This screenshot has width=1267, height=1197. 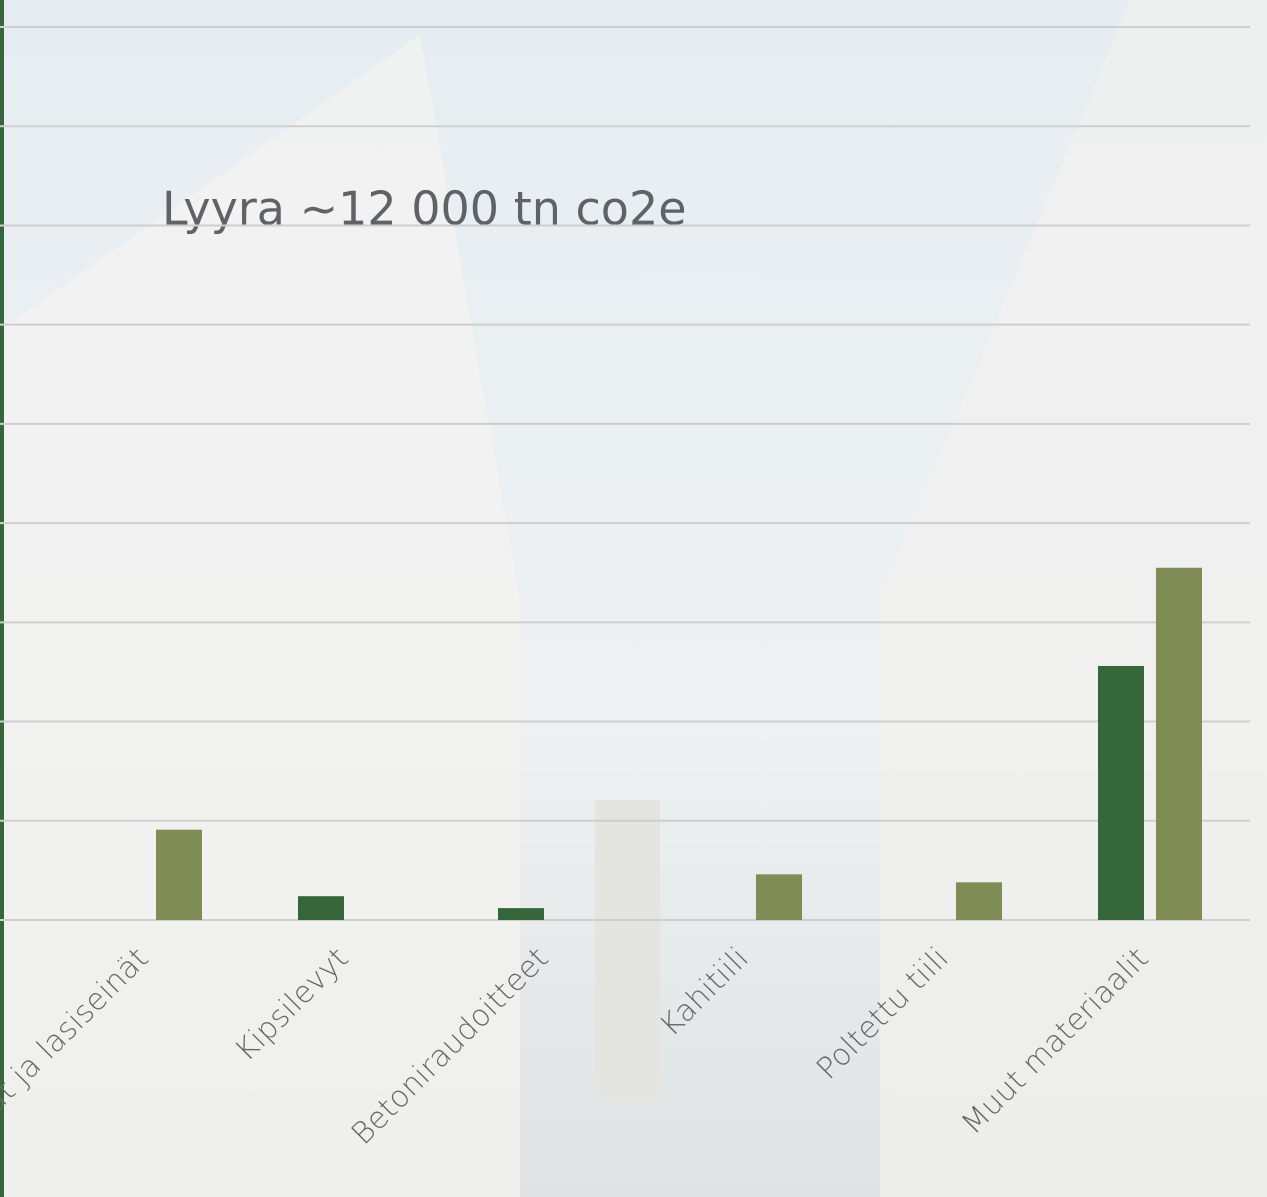 I want to click on chart-title: Lyyra ~12 000 tn co2e, so click(x=424, y=209).